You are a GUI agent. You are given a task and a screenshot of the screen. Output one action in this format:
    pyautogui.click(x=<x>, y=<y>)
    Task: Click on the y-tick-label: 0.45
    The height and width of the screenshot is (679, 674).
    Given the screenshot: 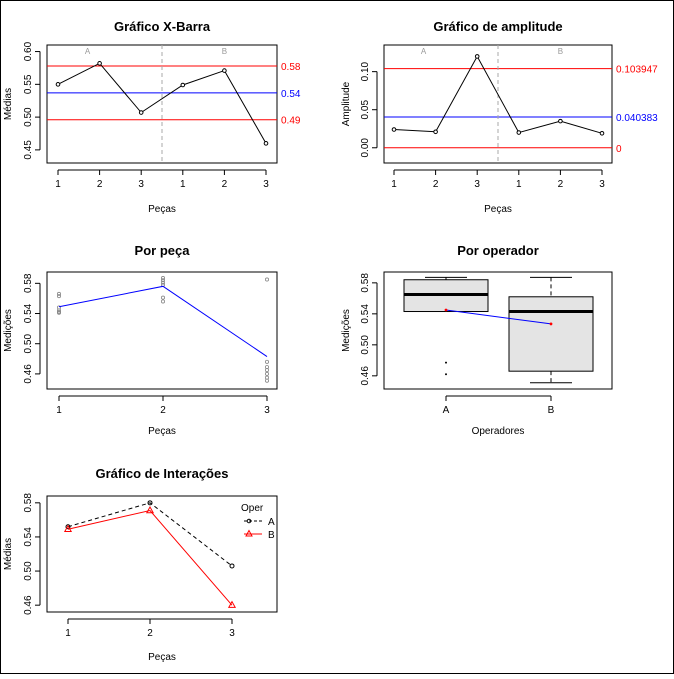 What is the action you would take?
    pyautogui.click(x=28, y=150)
    